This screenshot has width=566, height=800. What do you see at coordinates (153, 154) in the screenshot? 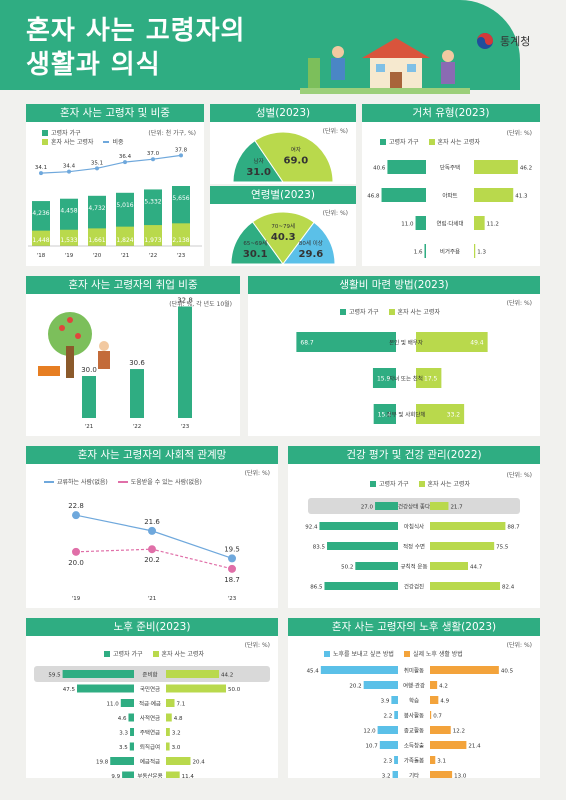
I see `data-label: 37.0` at bounding box center [153, 154].